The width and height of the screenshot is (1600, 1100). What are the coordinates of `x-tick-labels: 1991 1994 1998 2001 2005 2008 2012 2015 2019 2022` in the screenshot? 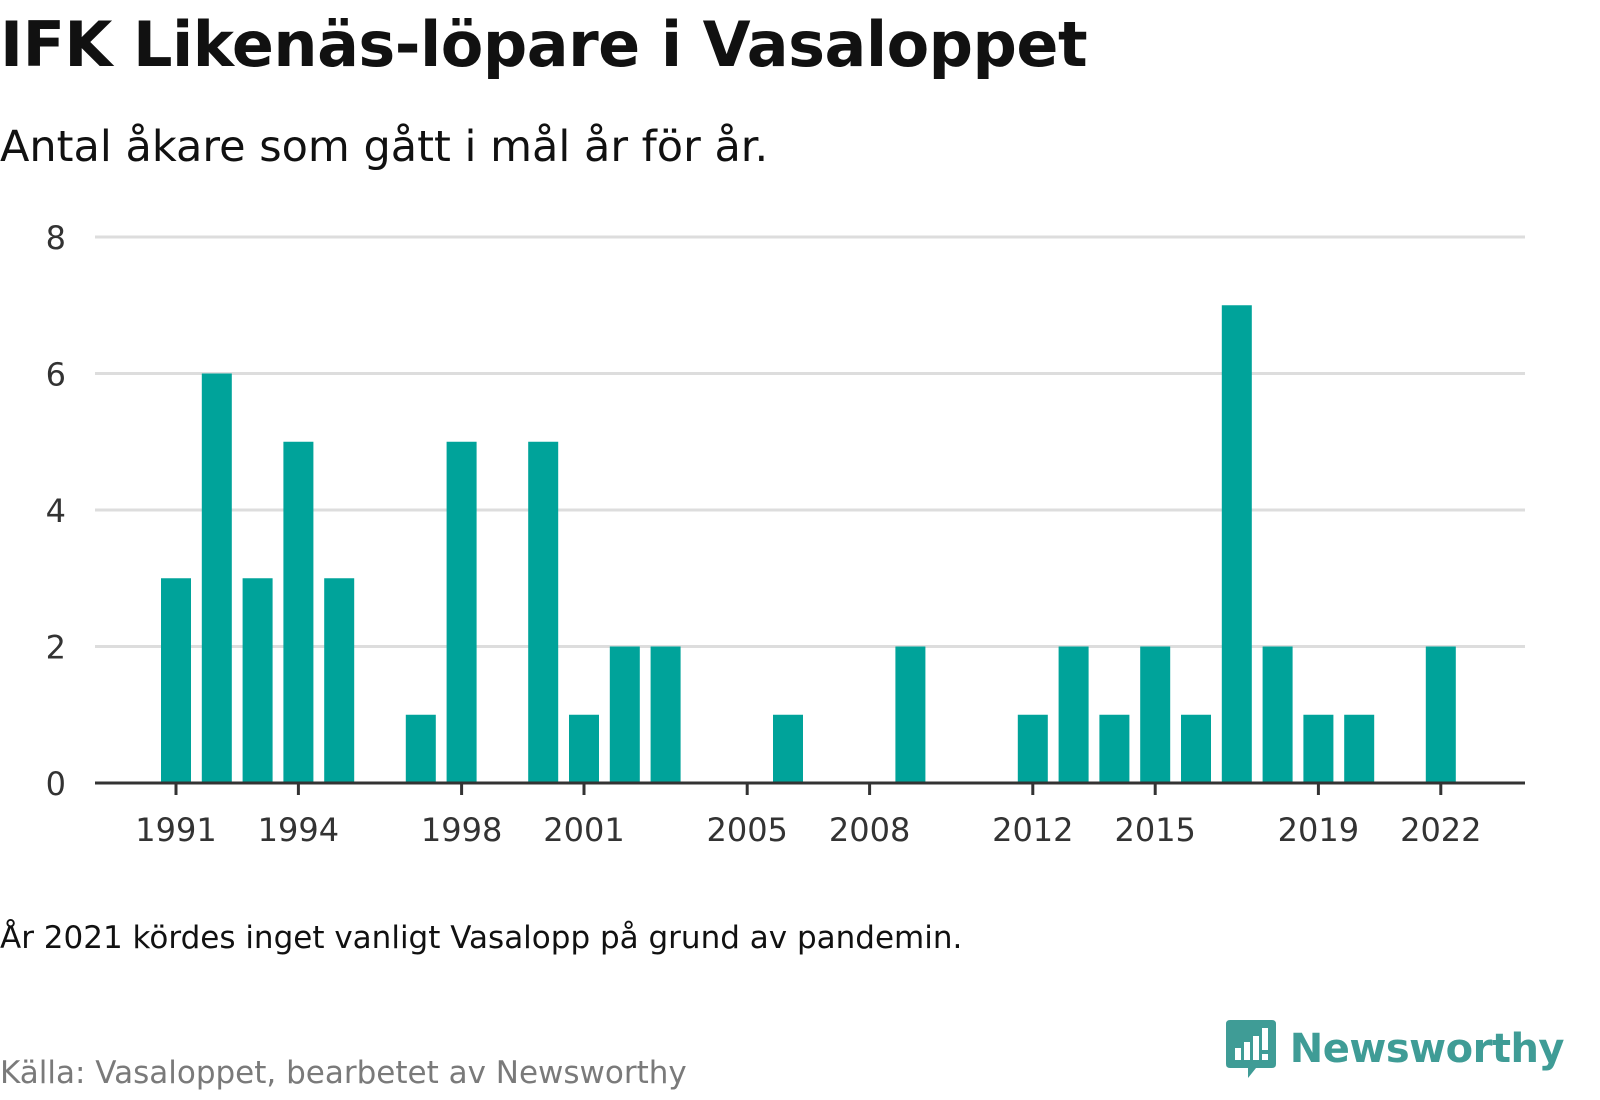 It's located at (808, 830).